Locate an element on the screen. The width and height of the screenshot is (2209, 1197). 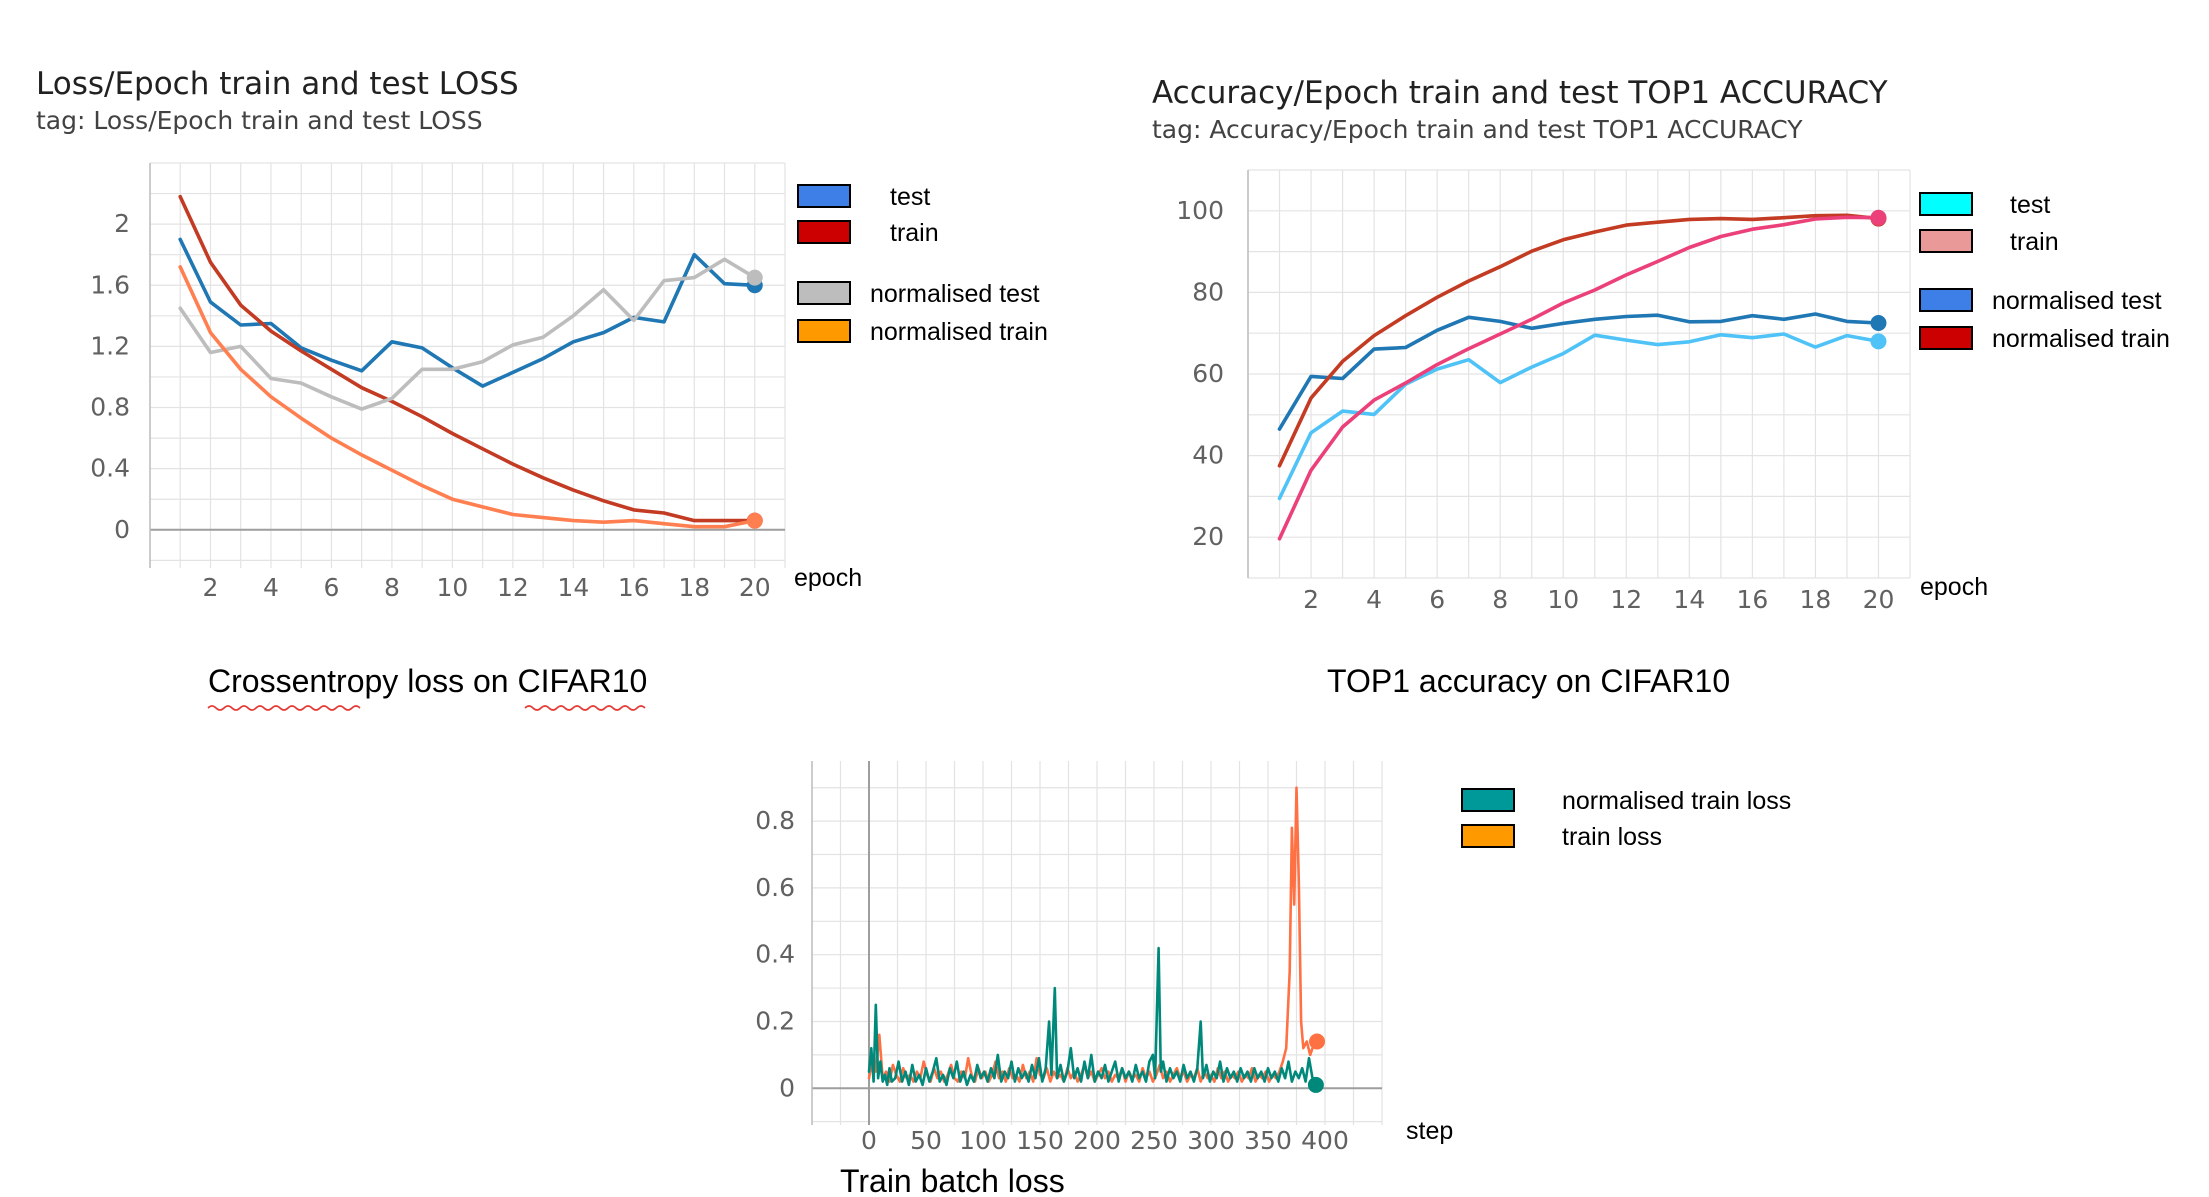
spellcheck-underline-cifar10 is located at coordinates (585, 708).